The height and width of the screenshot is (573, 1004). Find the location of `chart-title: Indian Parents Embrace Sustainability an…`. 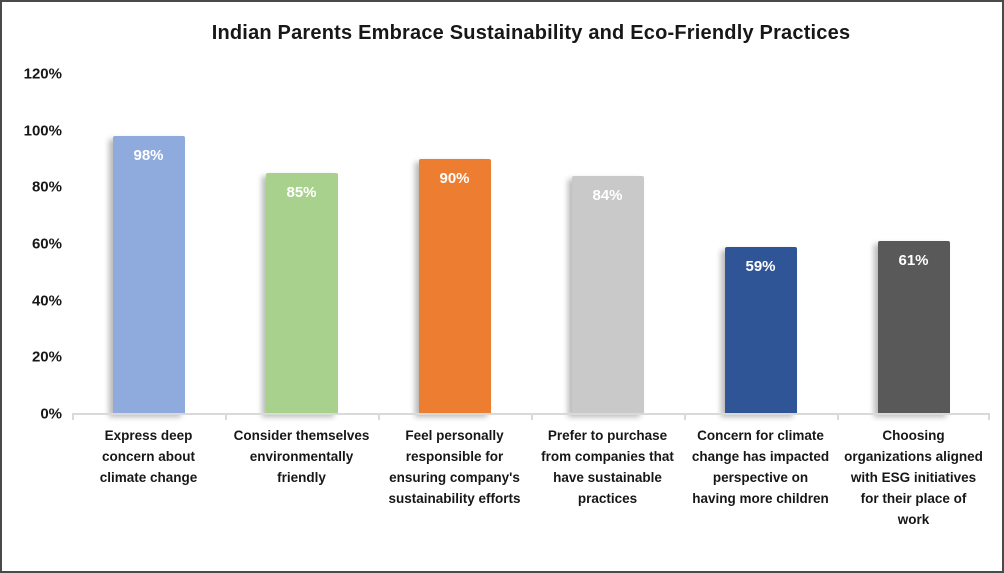

chart-title: Indian Parents Embrace Sustainability an… is located at coordinates (531, 33).